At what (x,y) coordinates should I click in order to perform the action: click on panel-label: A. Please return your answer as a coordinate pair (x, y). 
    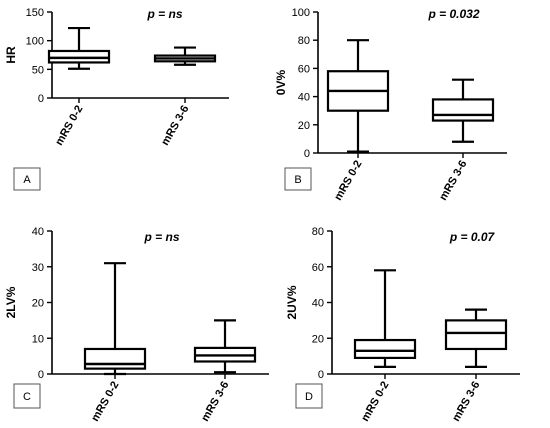
    Looking at the image, I should click on (27, 180).